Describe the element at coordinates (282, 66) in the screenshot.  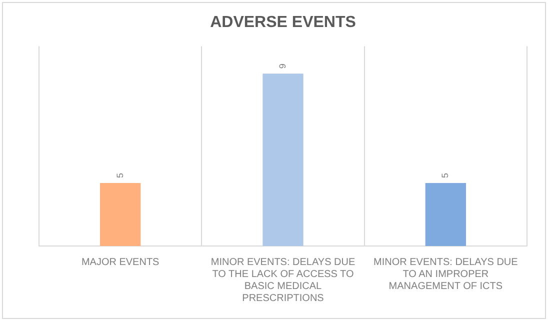
I see `data-label: 9` at that location.